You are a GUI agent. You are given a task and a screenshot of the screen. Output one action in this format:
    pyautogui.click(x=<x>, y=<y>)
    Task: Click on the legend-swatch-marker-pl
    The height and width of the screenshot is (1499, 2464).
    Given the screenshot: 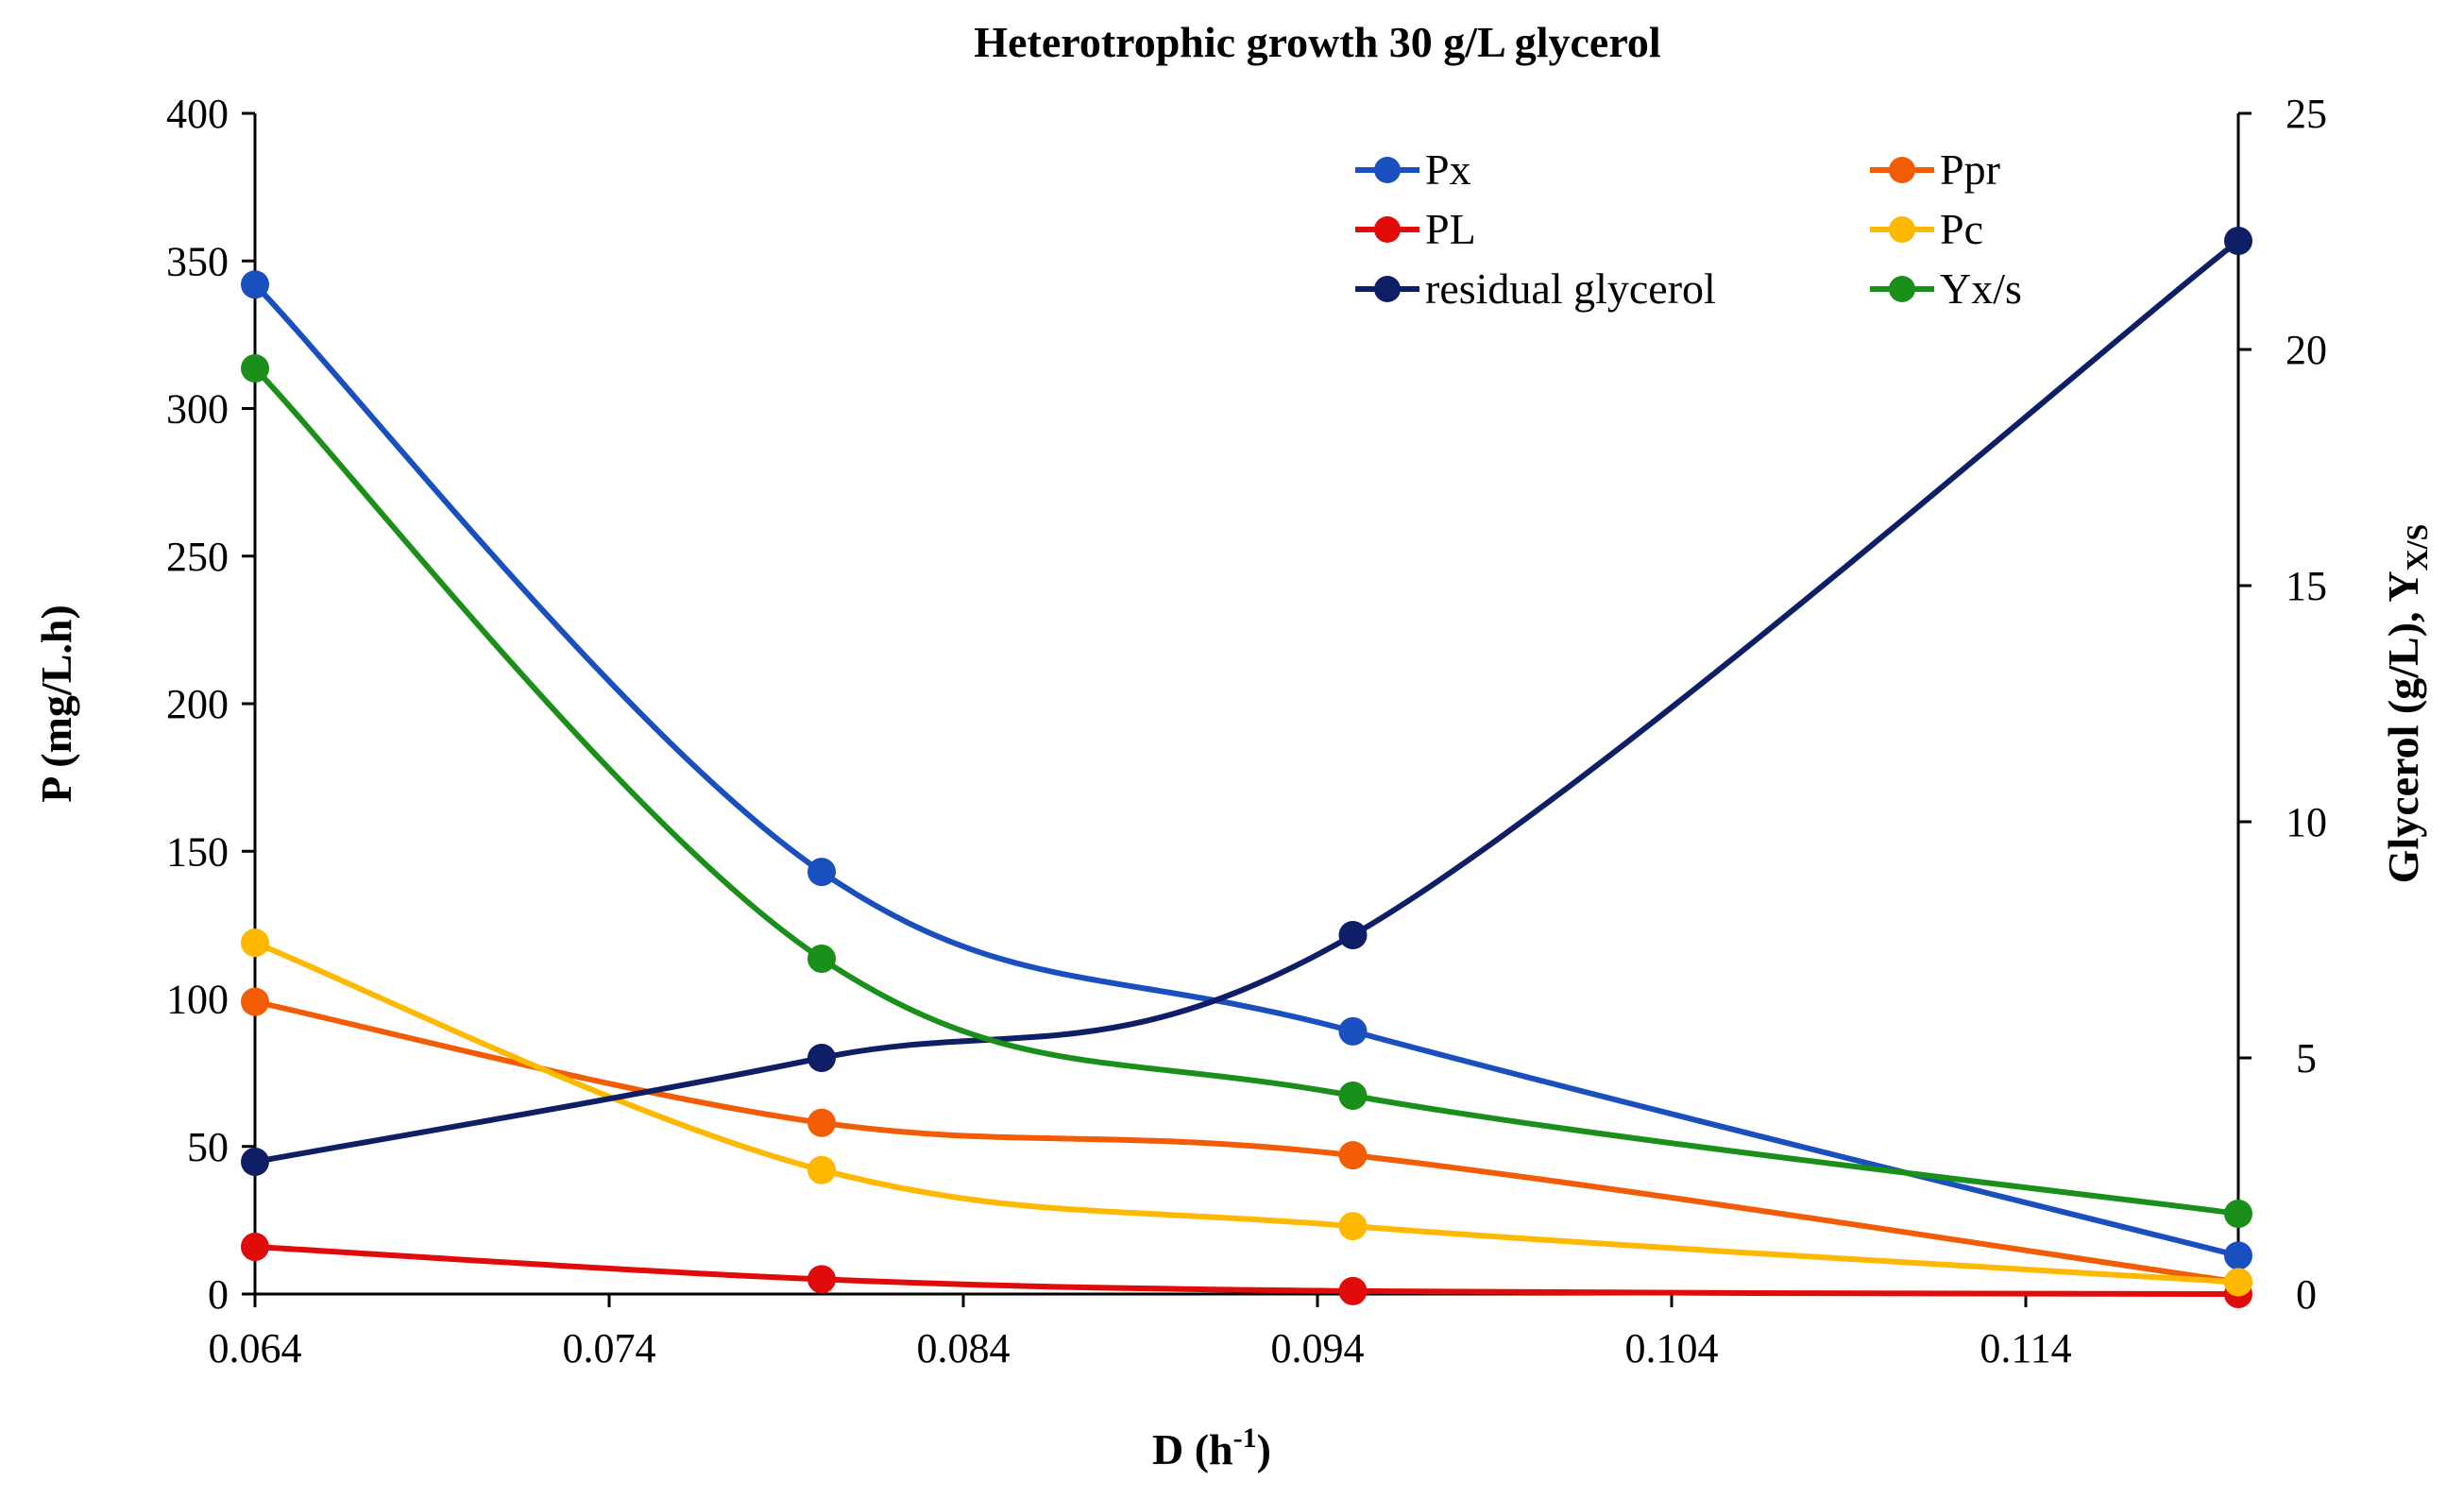 What is the action you would take?
    pyautogui.click(x=1387, y=229)
    